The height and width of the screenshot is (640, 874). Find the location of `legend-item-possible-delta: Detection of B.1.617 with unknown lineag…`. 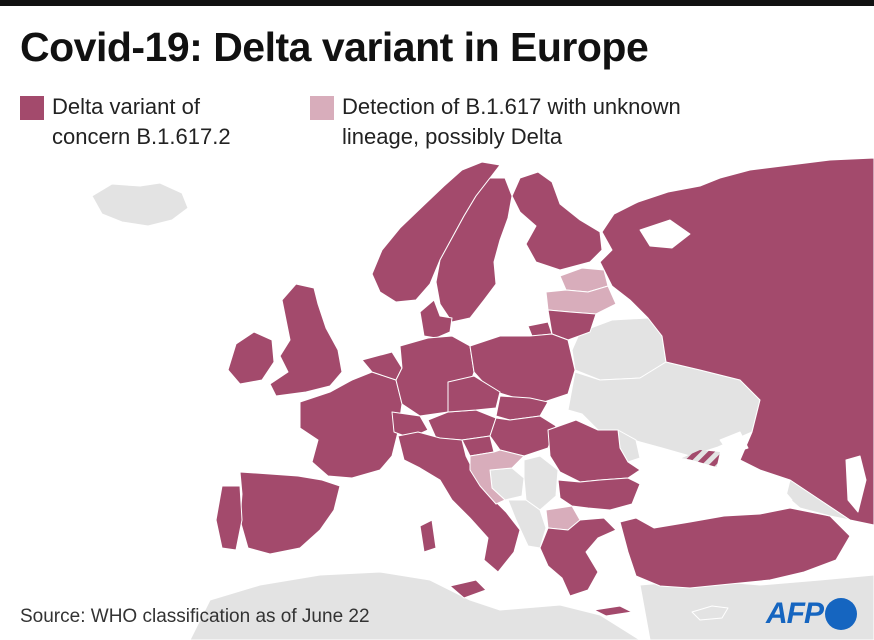

legend-item-possible-delta: Detection of B.1.617 with unknown lineag… is located at coordinates (516, 122).